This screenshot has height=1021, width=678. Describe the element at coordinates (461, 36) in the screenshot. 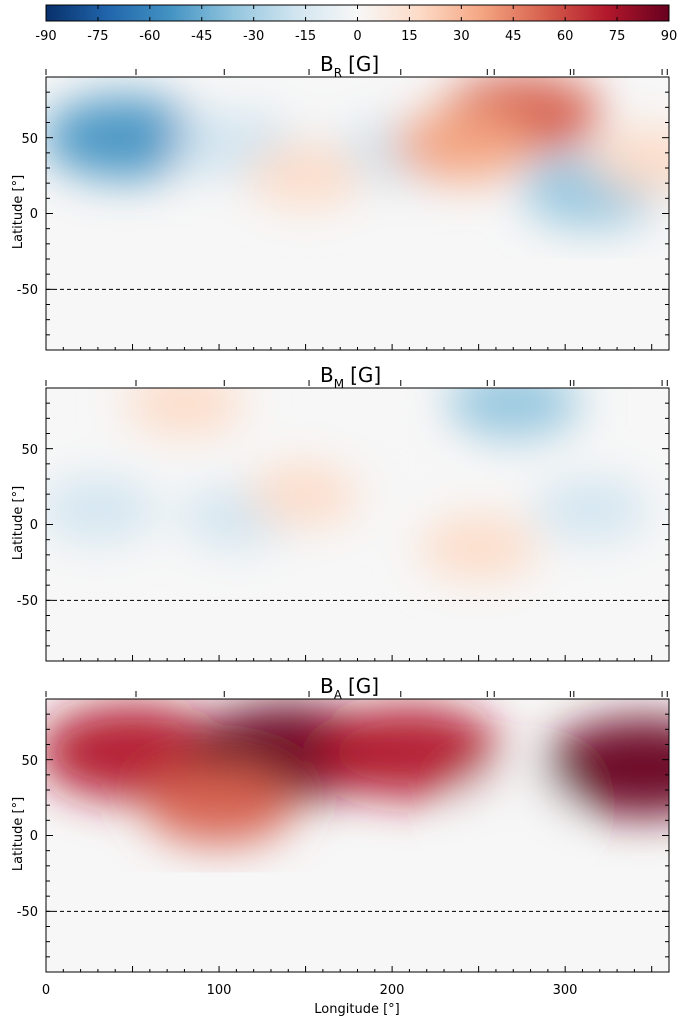

I see `colorbar-tick-label: 30` at that location.